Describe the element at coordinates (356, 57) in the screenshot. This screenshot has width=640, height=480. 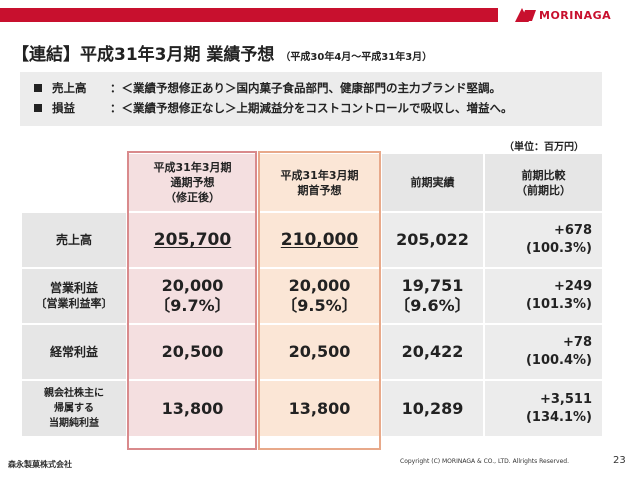
I see `page-title-period: （平成30年4月〜平成31年3月）` at that location.